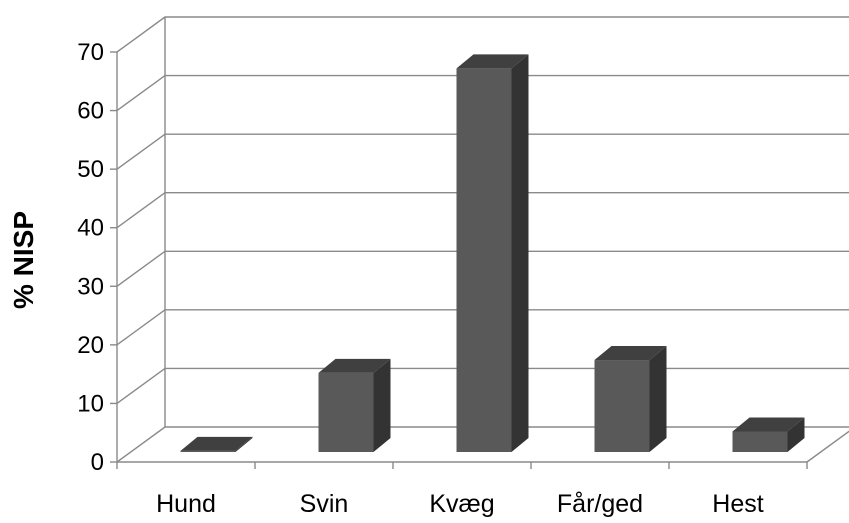 This screenshot has width=849, height=523. I want to click on x-tick-label: Svin, so click(324, 504).